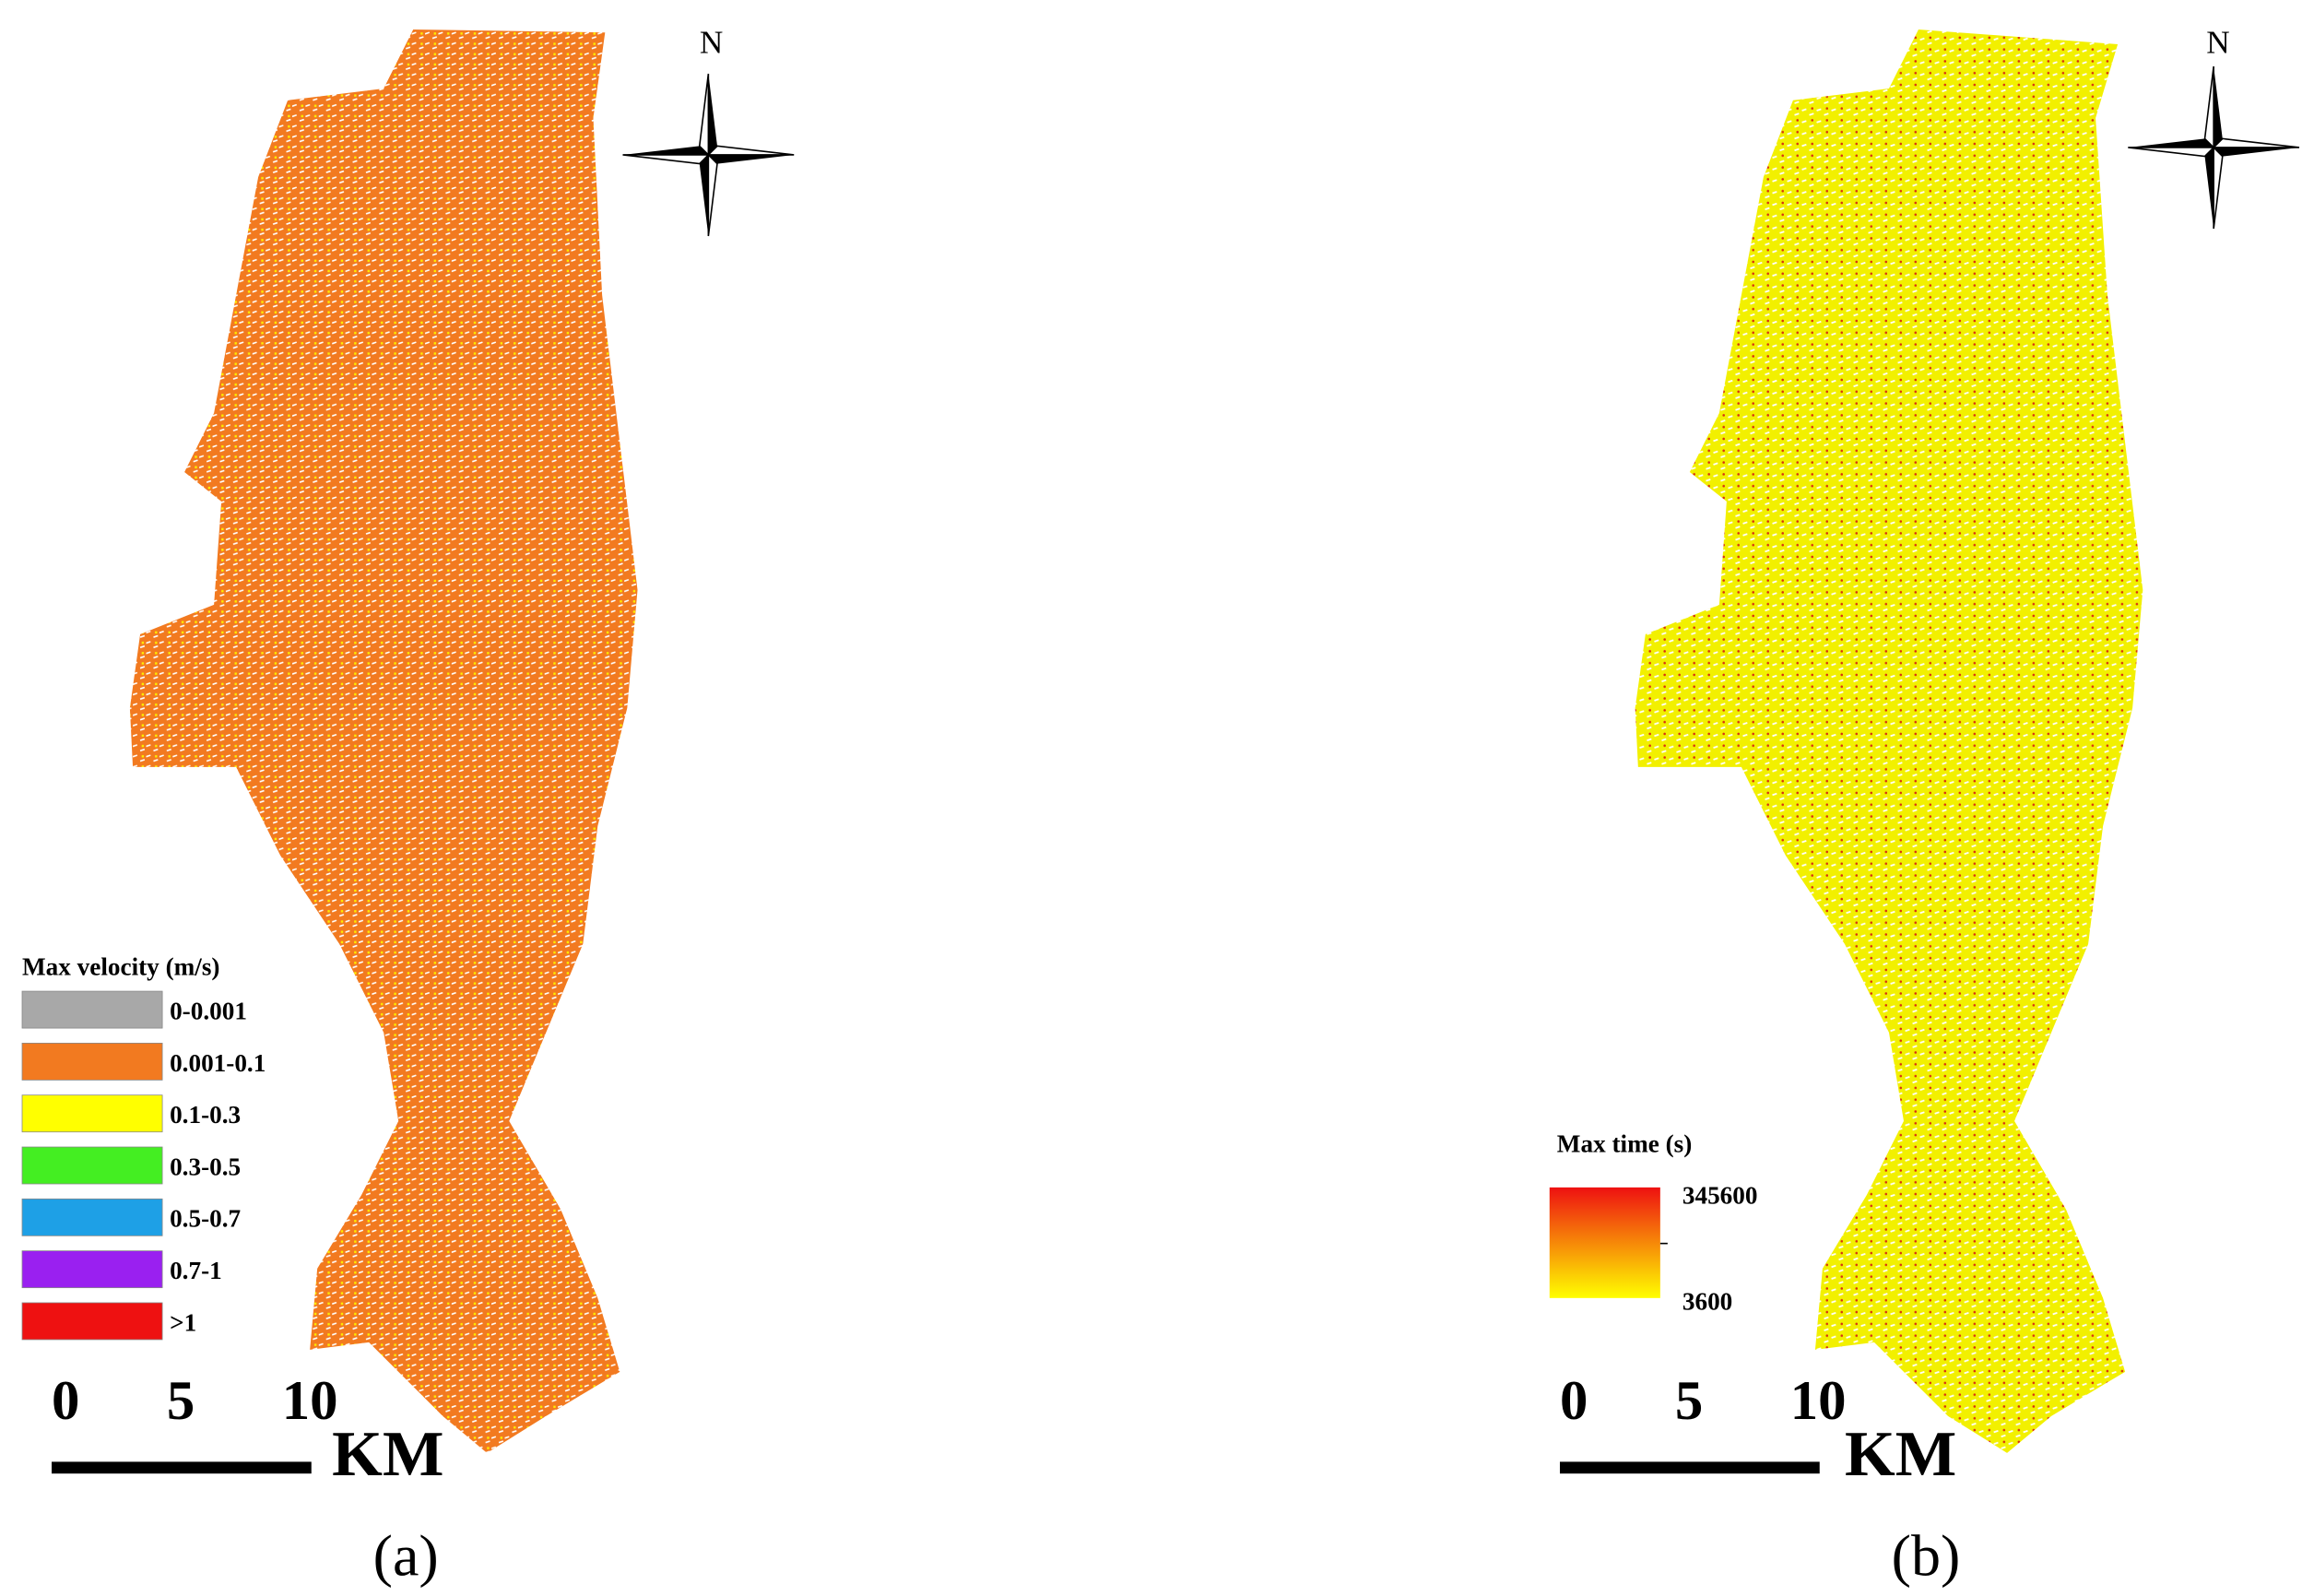 This screenshot has width=2314, height=1596. I want to click on compass-b, so click(2213, 147).